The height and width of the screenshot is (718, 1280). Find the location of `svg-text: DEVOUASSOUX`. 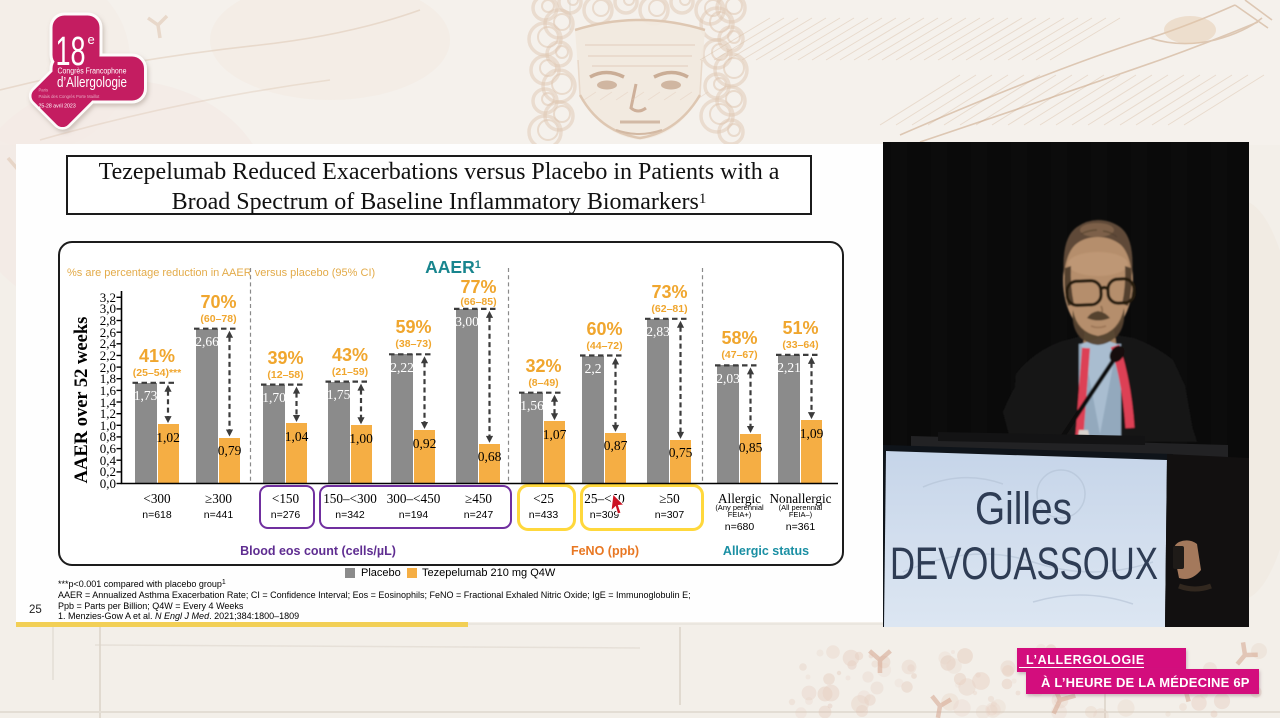

svg-text: DEVOUASSOUX is located at coordinates (1024, 563).